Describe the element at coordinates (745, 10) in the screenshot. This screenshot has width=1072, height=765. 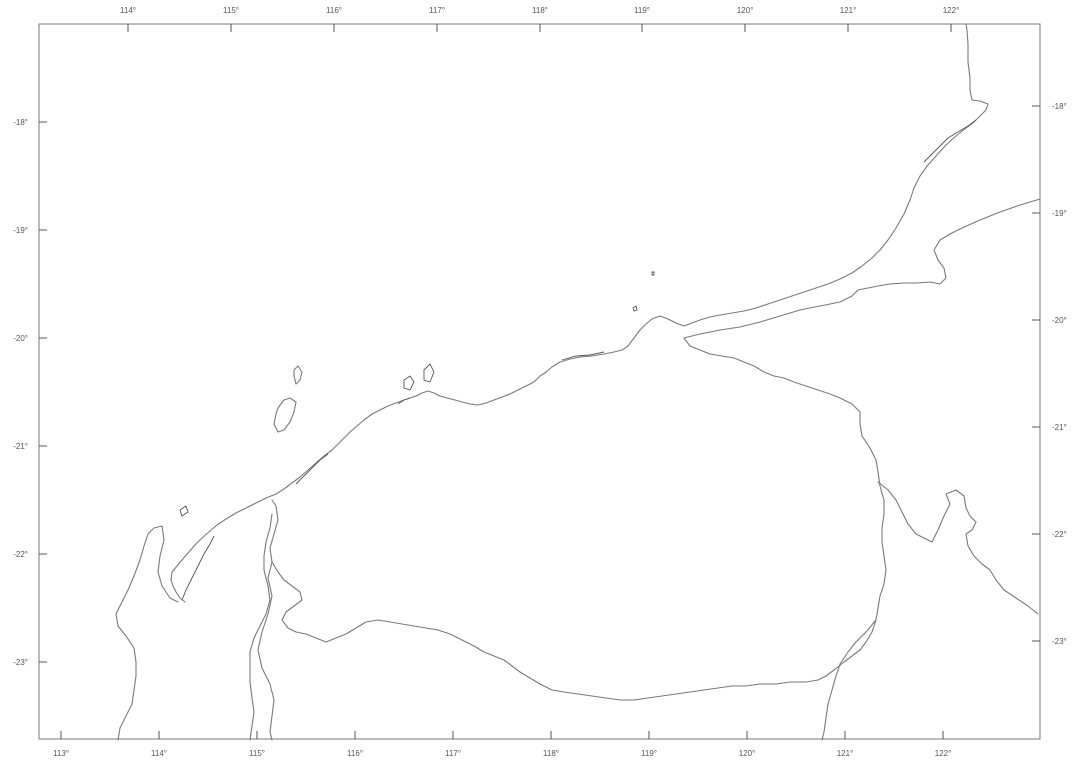
I see `top-tick-label: 120°` at that location.